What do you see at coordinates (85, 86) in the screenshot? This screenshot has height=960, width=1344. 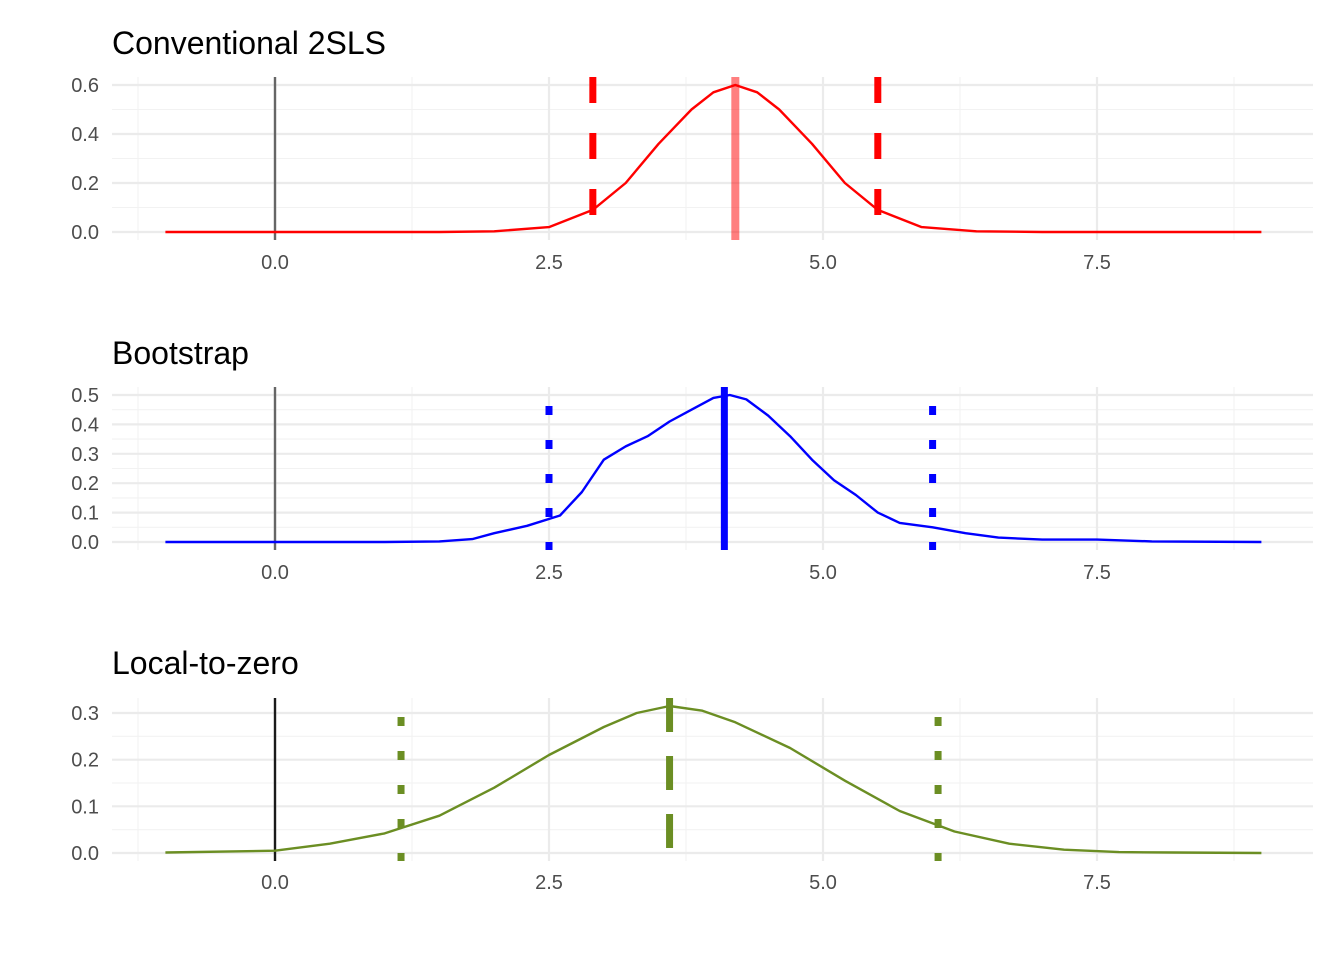 I see `y-tick-label: 0.6` at bounding box center [85, 86].